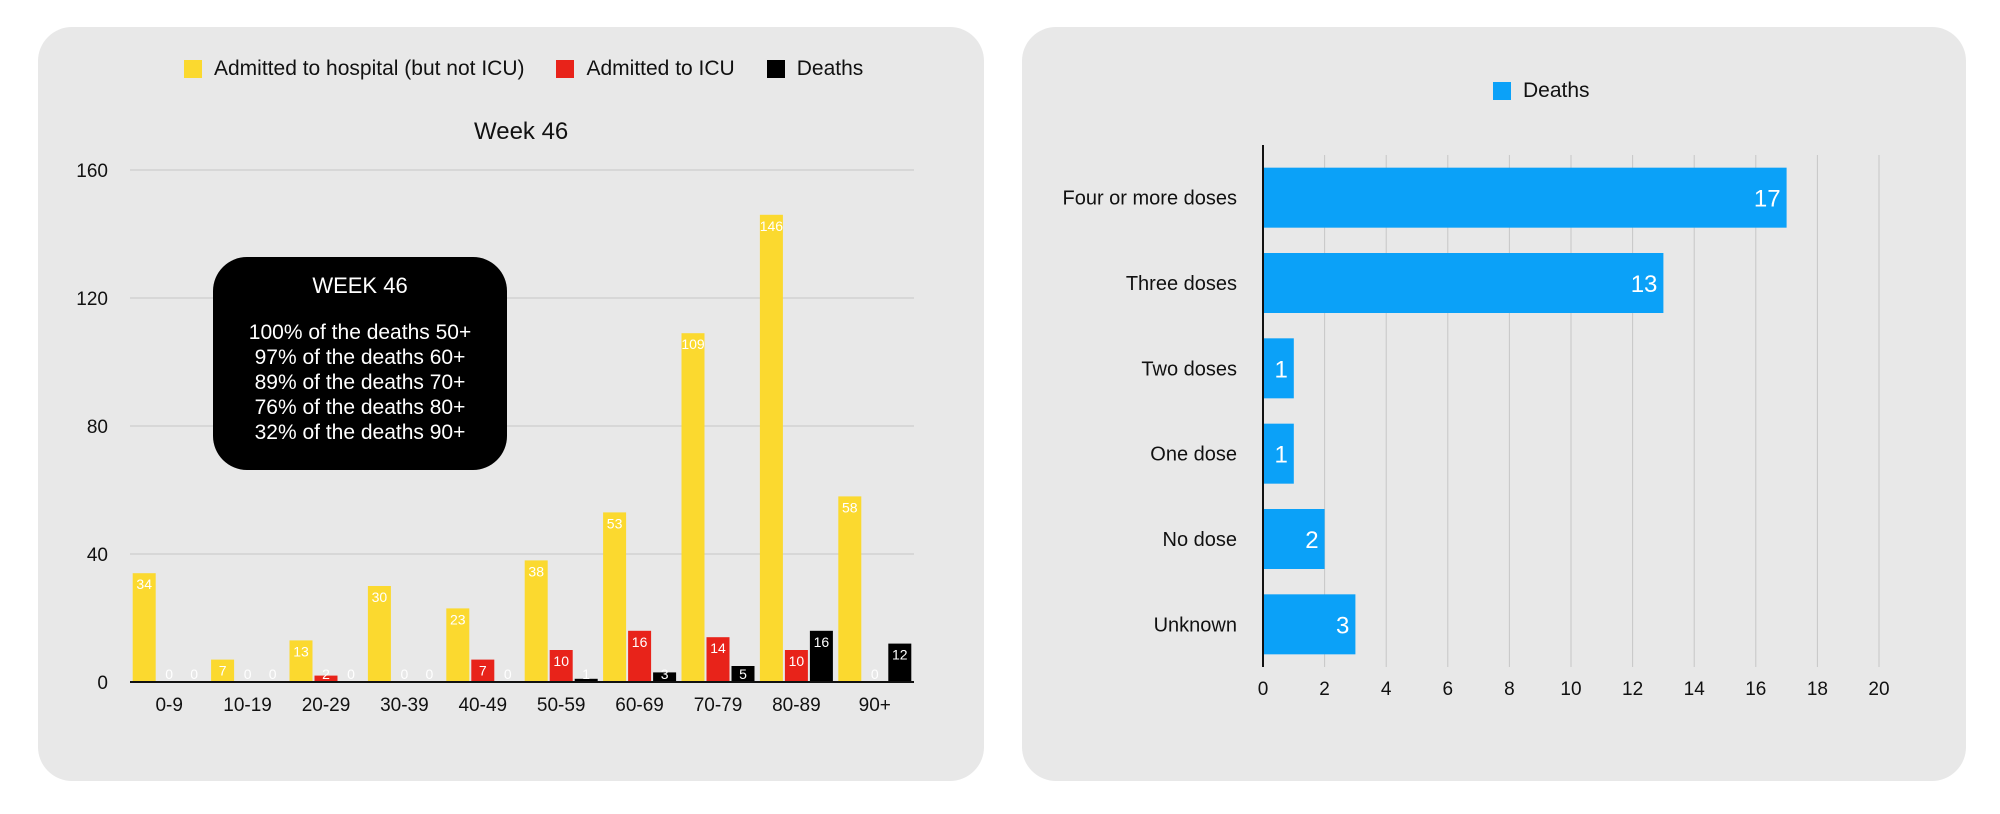 The image size is (2000, 814). I want to click on legend-label-deaths: Deaths, so click(830, 68).